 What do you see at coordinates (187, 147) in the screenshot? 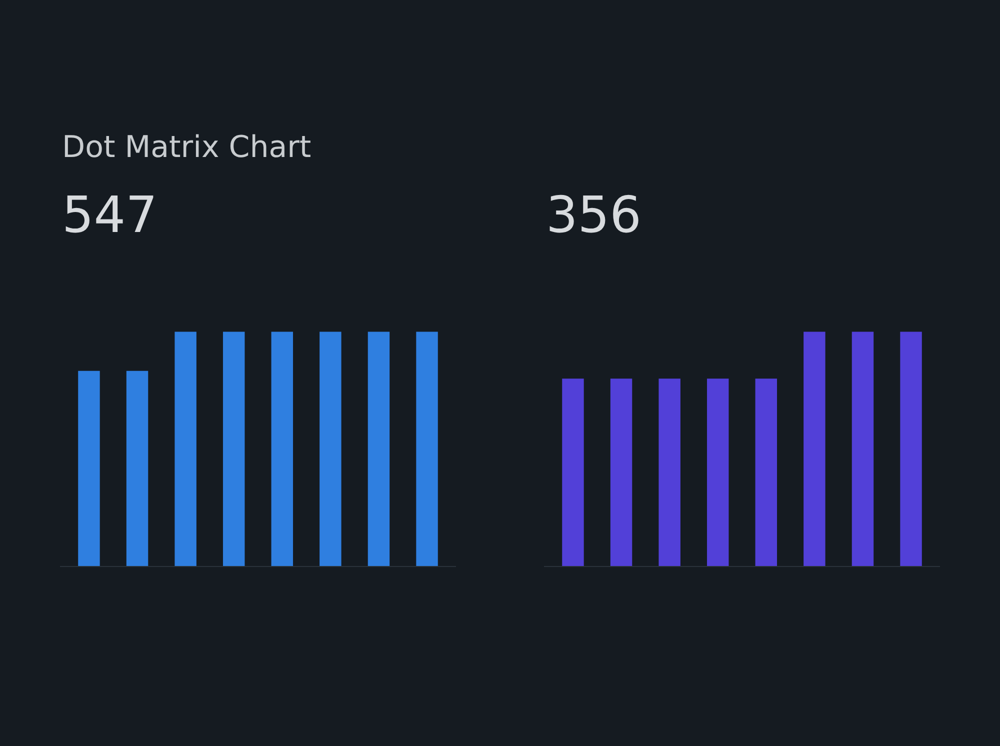
I see `chart-title: Dot Matrix Chart` at bounding box center [187, 147].